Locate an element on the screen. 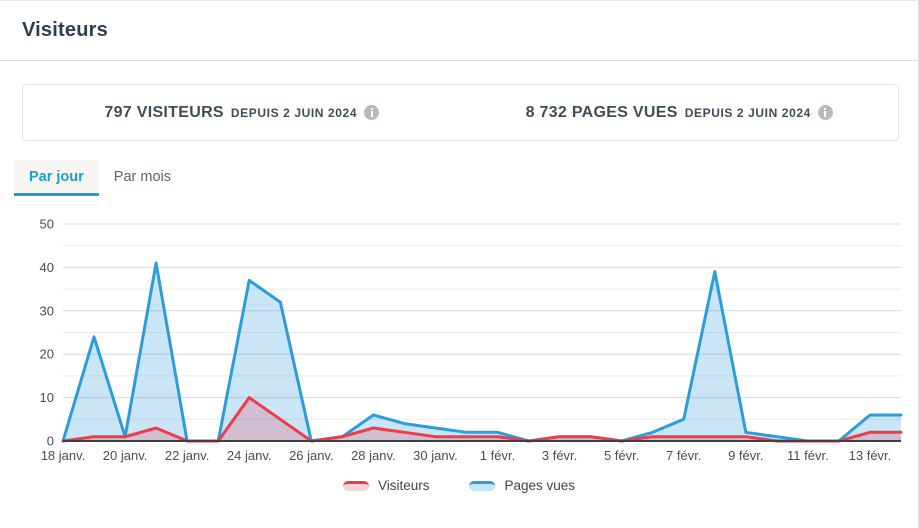 Image resolution: width=919 pixels, height=528 pixels. legend-label: Visiteurs is located at coordinates (403, 485).